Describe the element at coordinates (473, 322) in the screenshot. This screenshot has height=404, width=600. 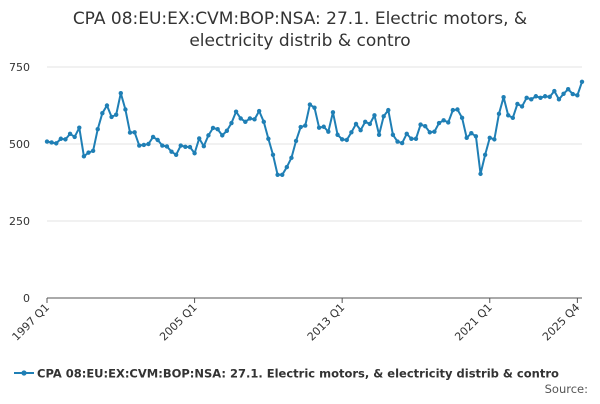
I see `x-tick-label: 2021 Q1` at that location.